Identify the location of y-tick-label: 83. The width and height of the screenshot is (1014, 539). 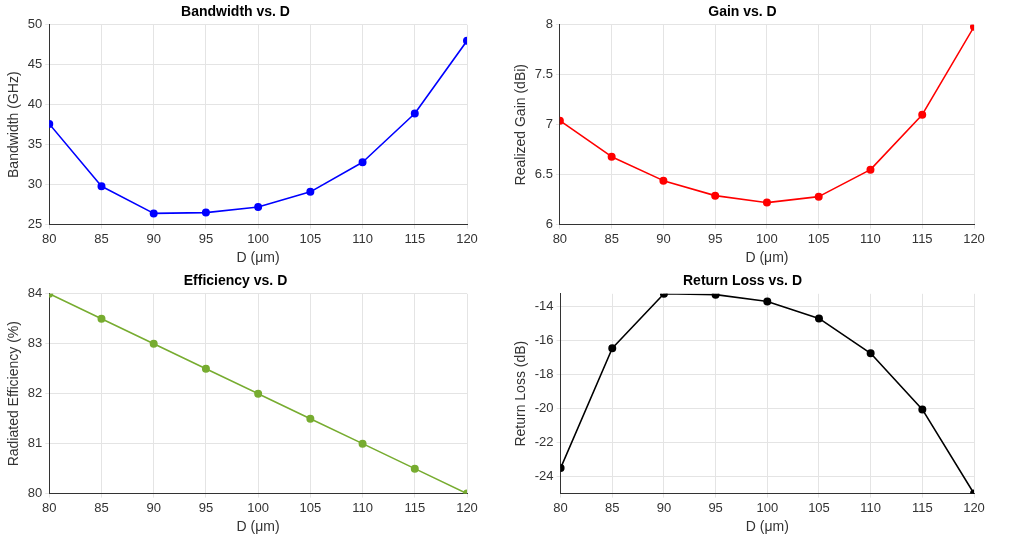
(35, 343).